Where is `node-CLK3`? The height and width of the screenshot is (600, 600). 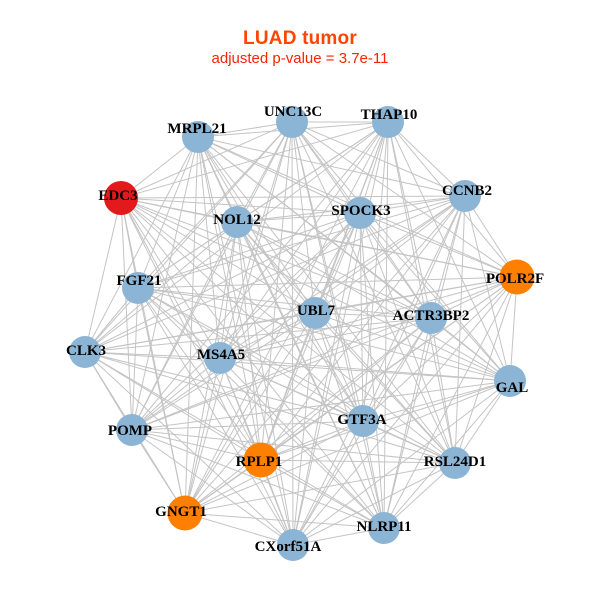
node-CLK3 is located at coordinates (85, 352).